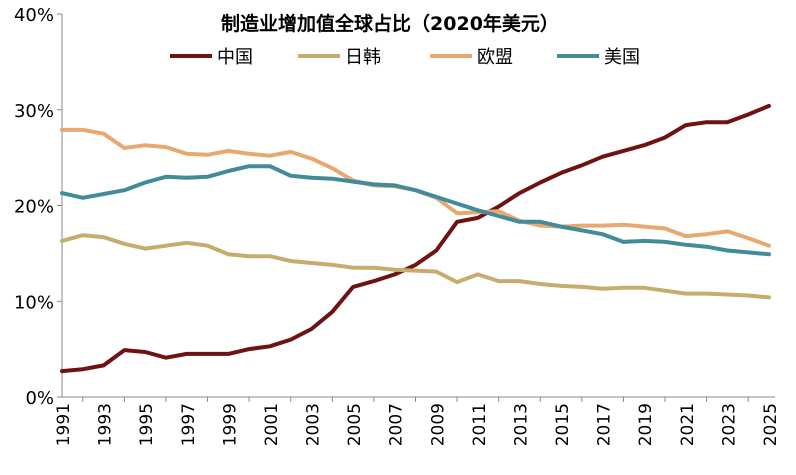 The image size is (796, 475). Describe the element at coordinates (729, 424) in the screenshot. I see `x-tick-label: 2023` at that location.